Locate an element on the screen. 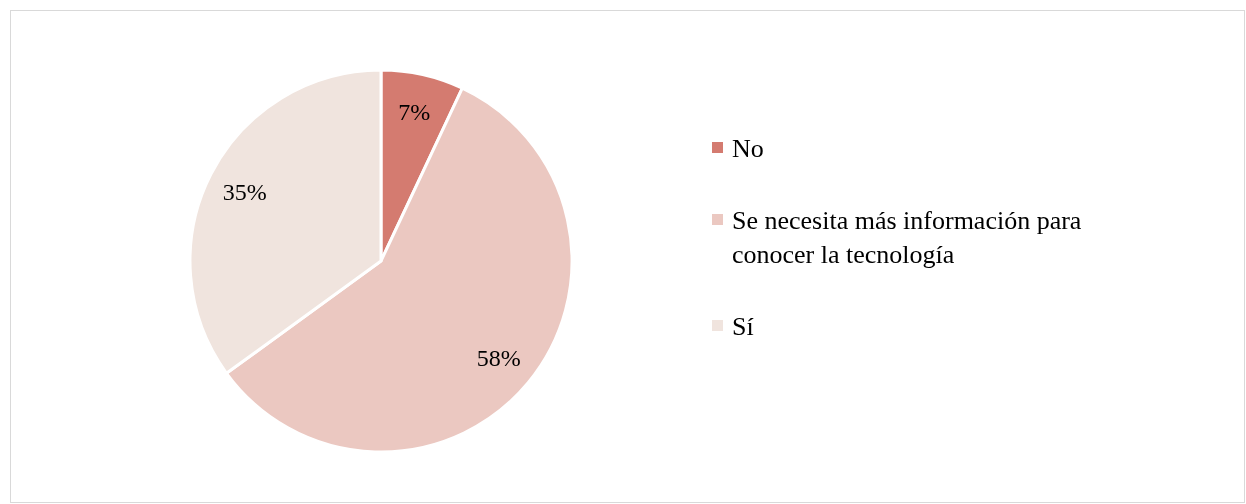 The width and height of the screenshot is (1246, 504). legend-label: Sí is located at coordinates (743, 326).